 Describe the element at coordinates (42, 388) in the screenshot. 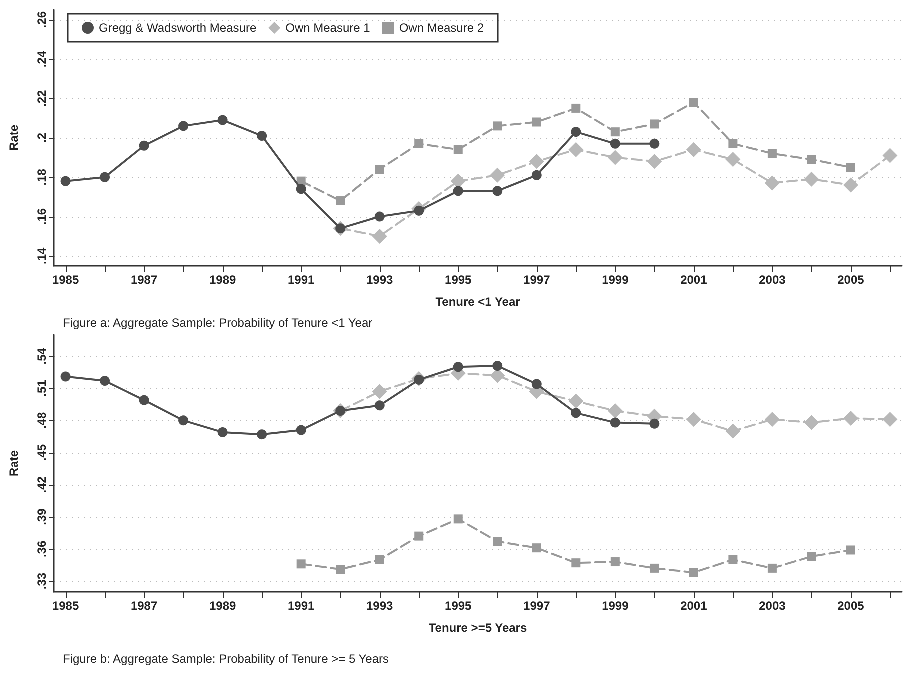

I see `y-tick-label: .51` at that location.